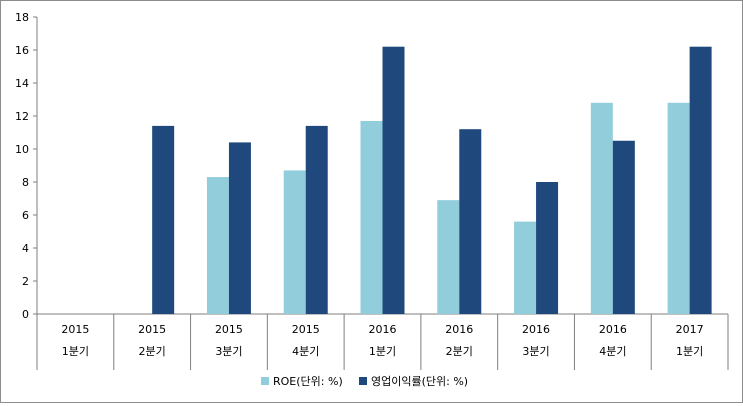  What do you see at coordinates (22, 149) in the screenshot?
I see `y-tick-label: 10` at bounding box center [22, 149].